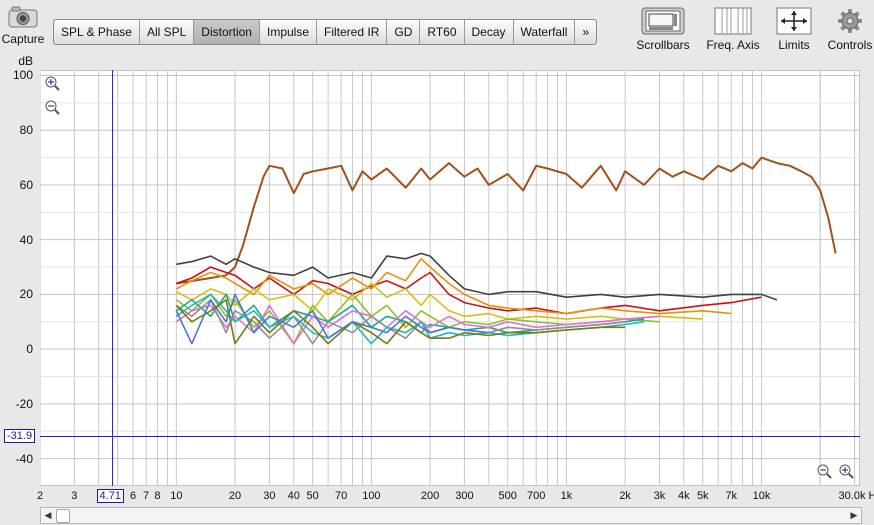  I want to click on x-tick-label: 30.0k Hz, so click(856, 496).